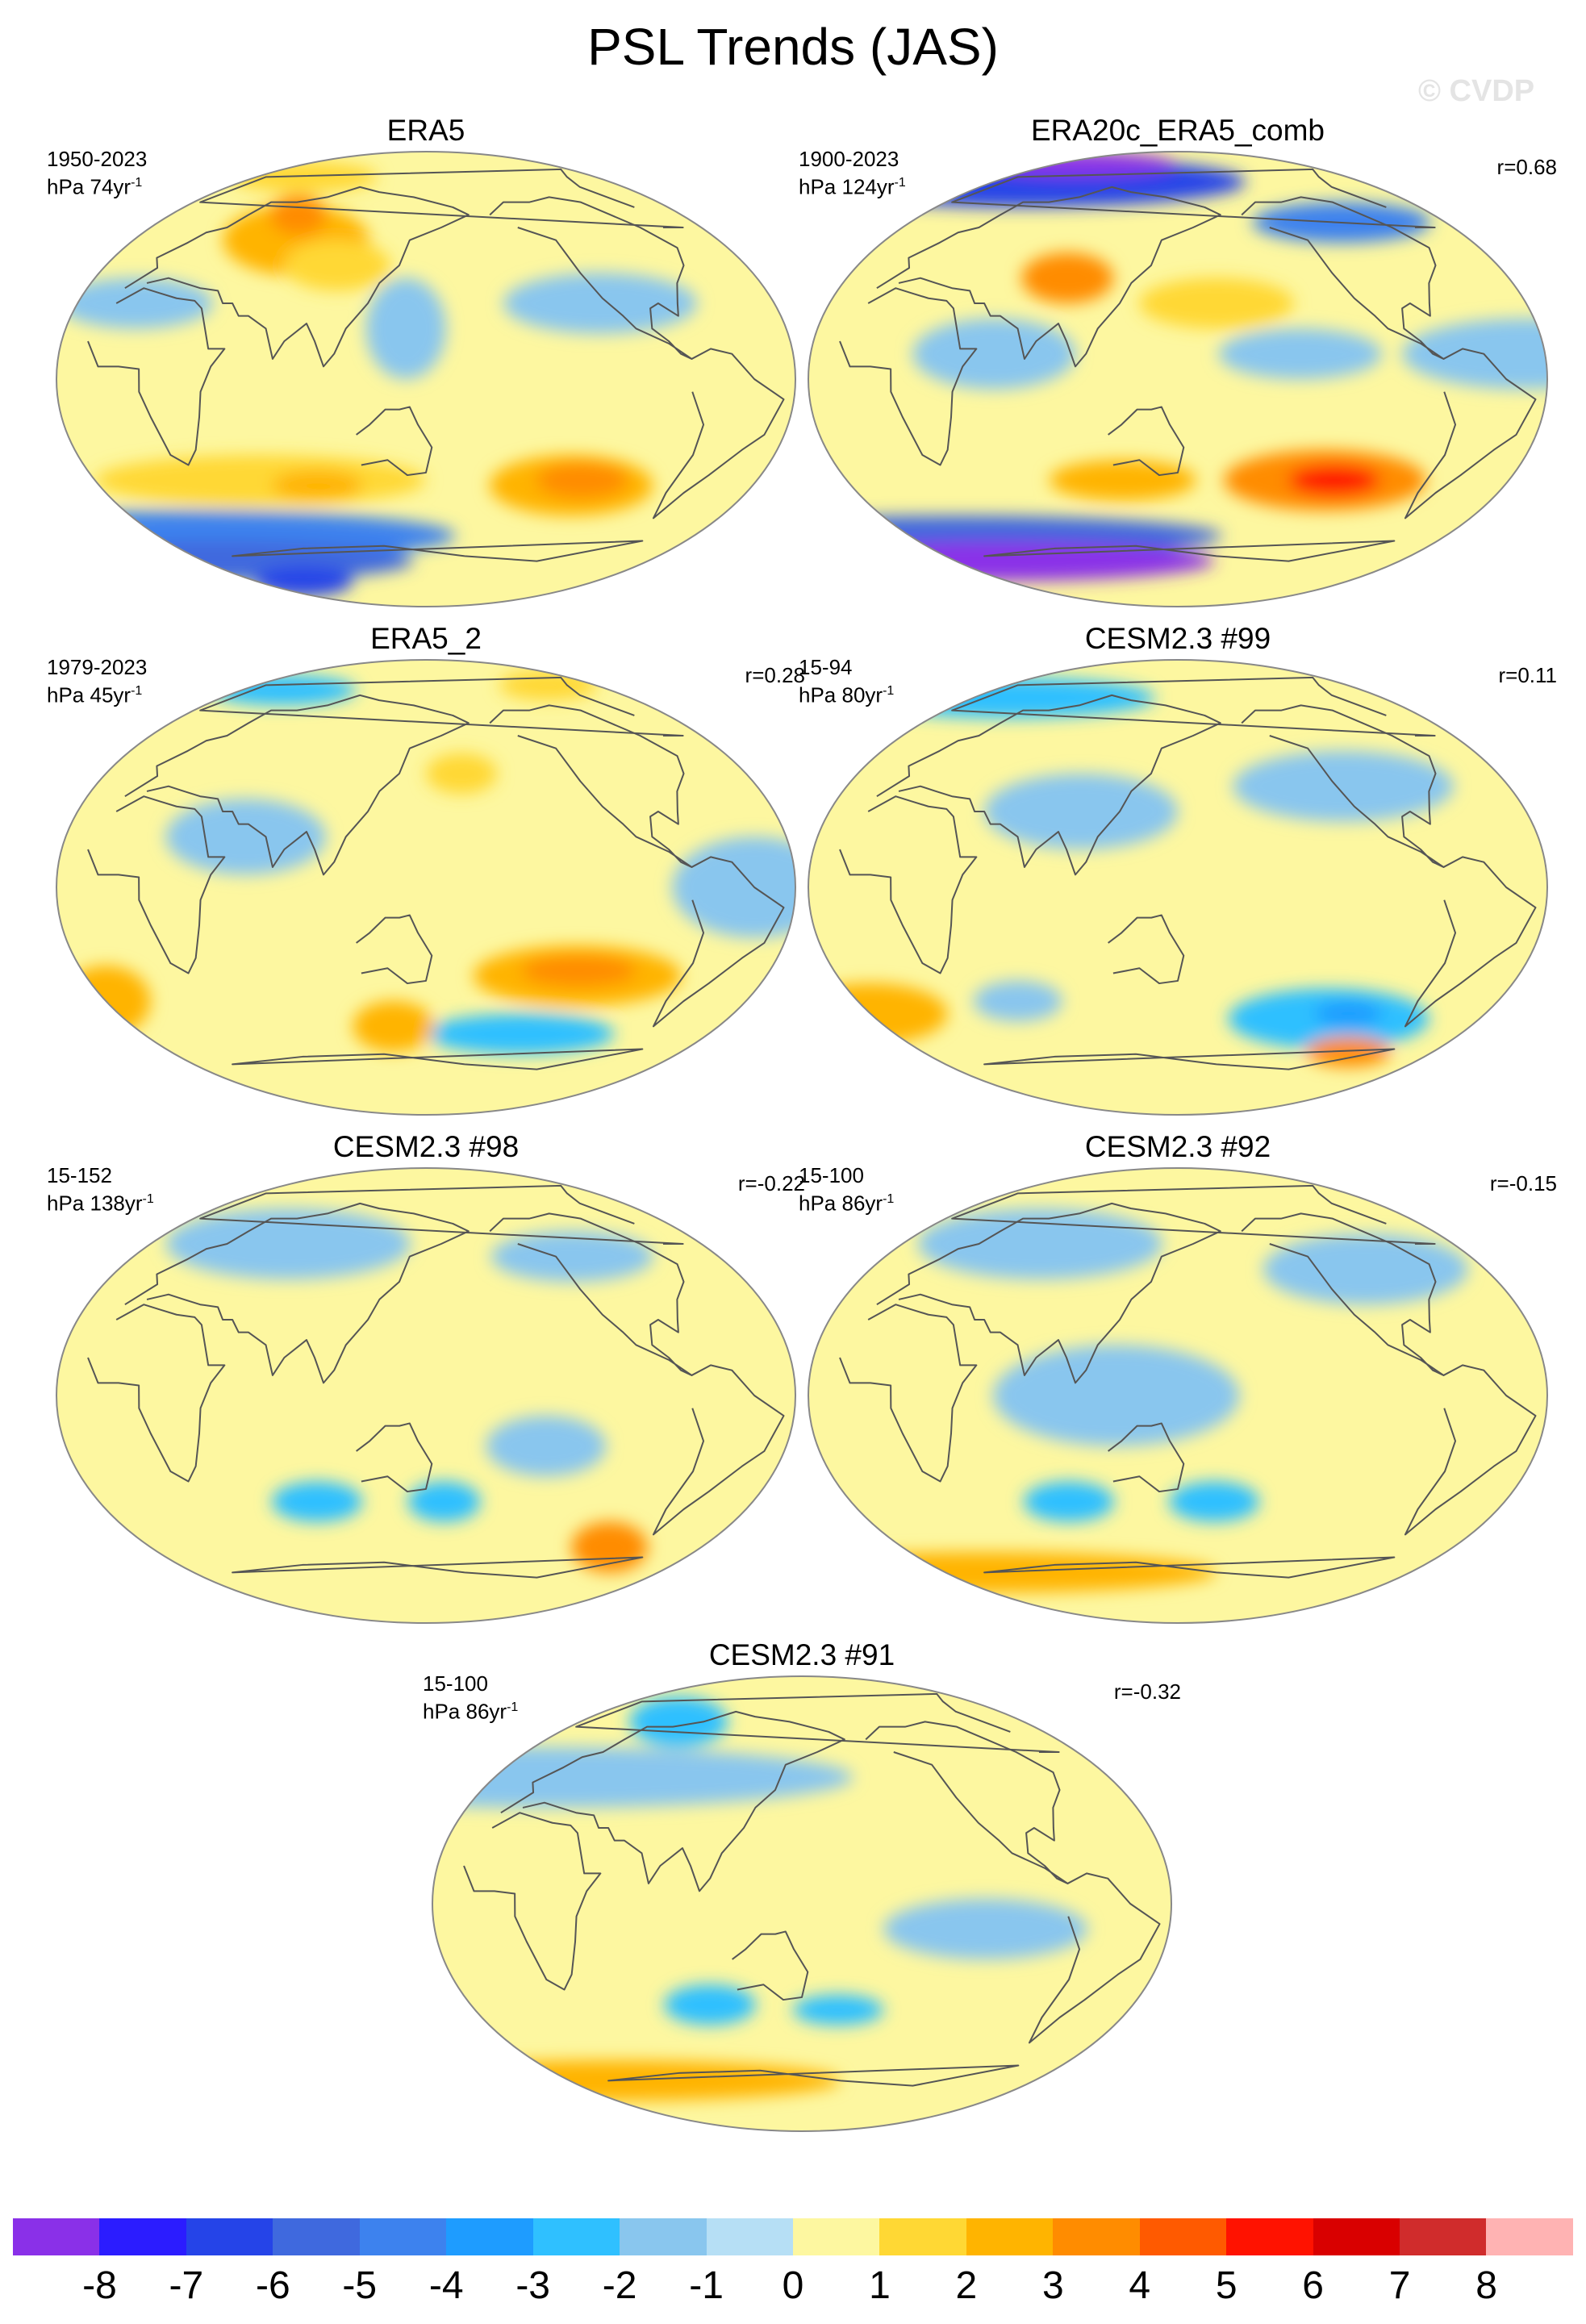 The image size is (1586, 2324). I want to click on panel-correlation: r=0.28, so click(775, 675).